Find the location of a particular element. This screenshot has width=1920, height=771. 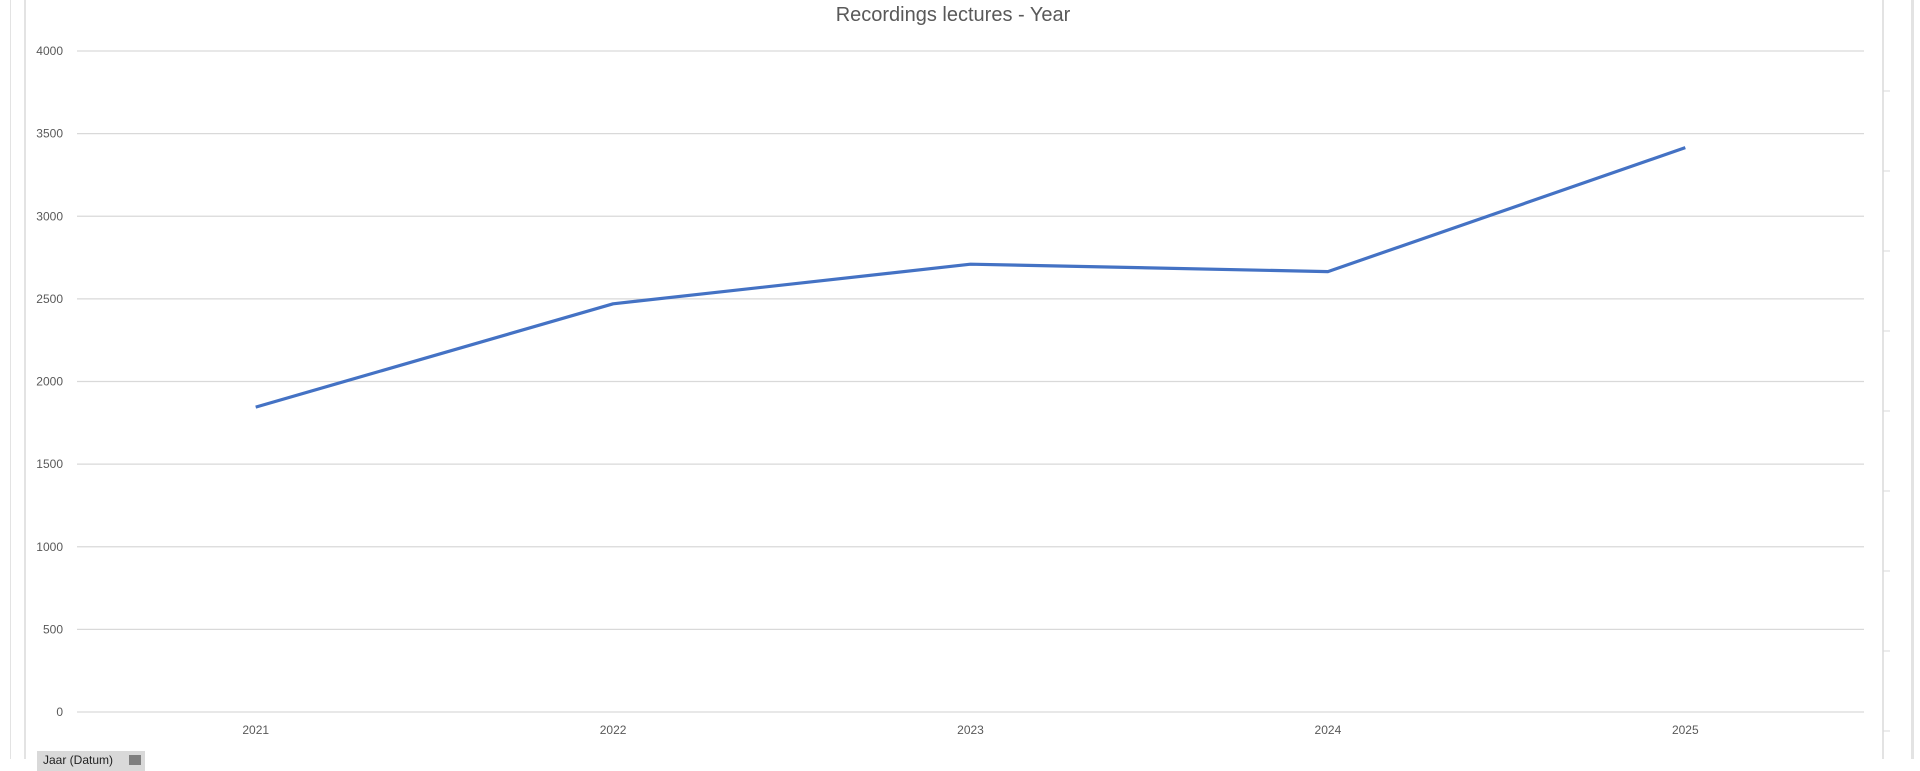

y-tick-label: 1500 is located at coordinates (49, 464).